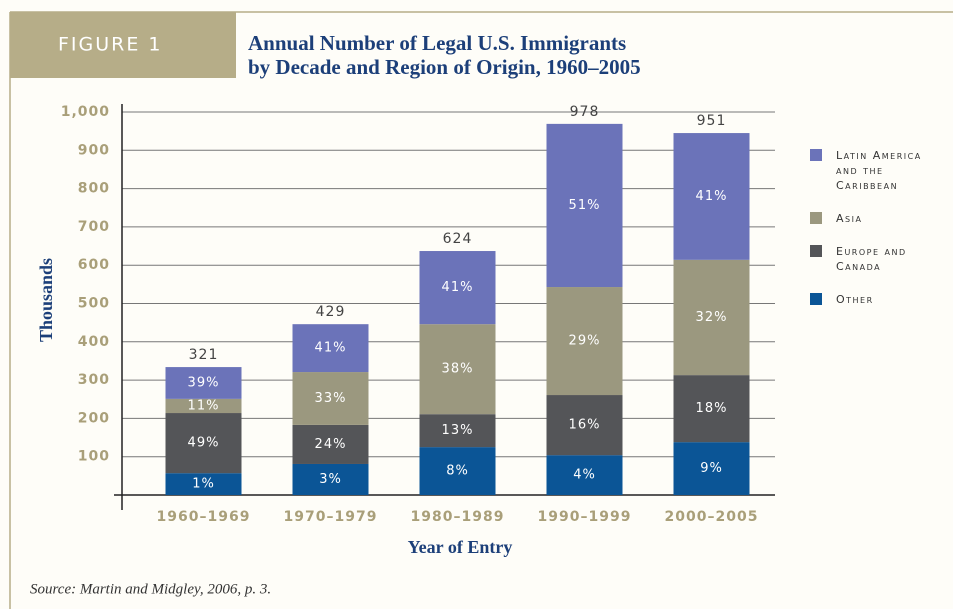 The width and height of the screenshot is (953, 609). Describe the element at coordinates (873, 218) in the screenshot. I see `legend-item: Asia` at that location.